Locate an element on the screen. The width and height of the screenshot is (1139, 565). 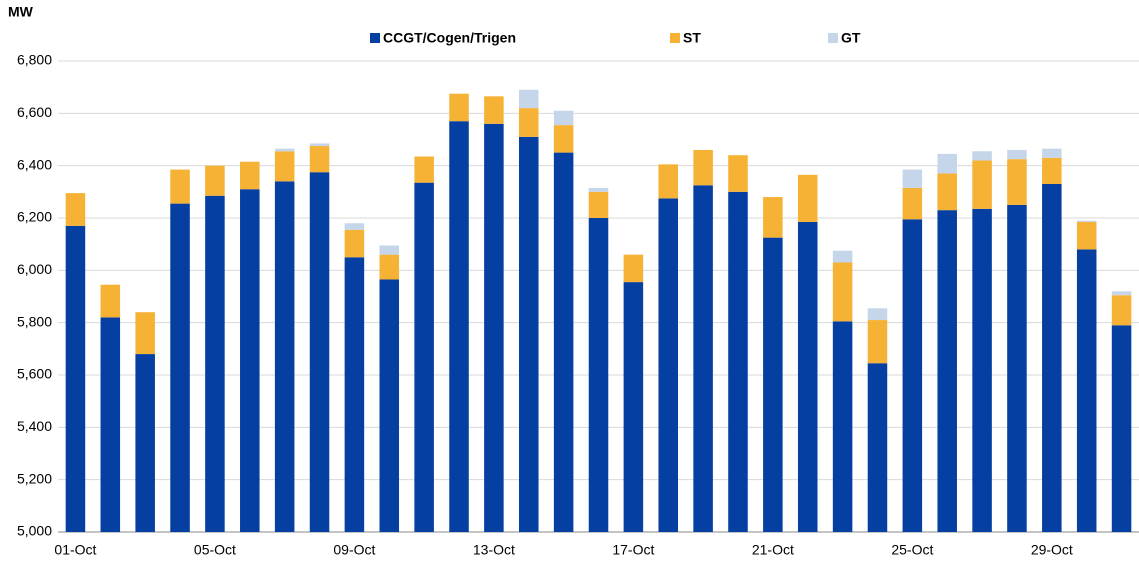
x-tick-label: 29-Oct is located at coordinates (1052, 550).